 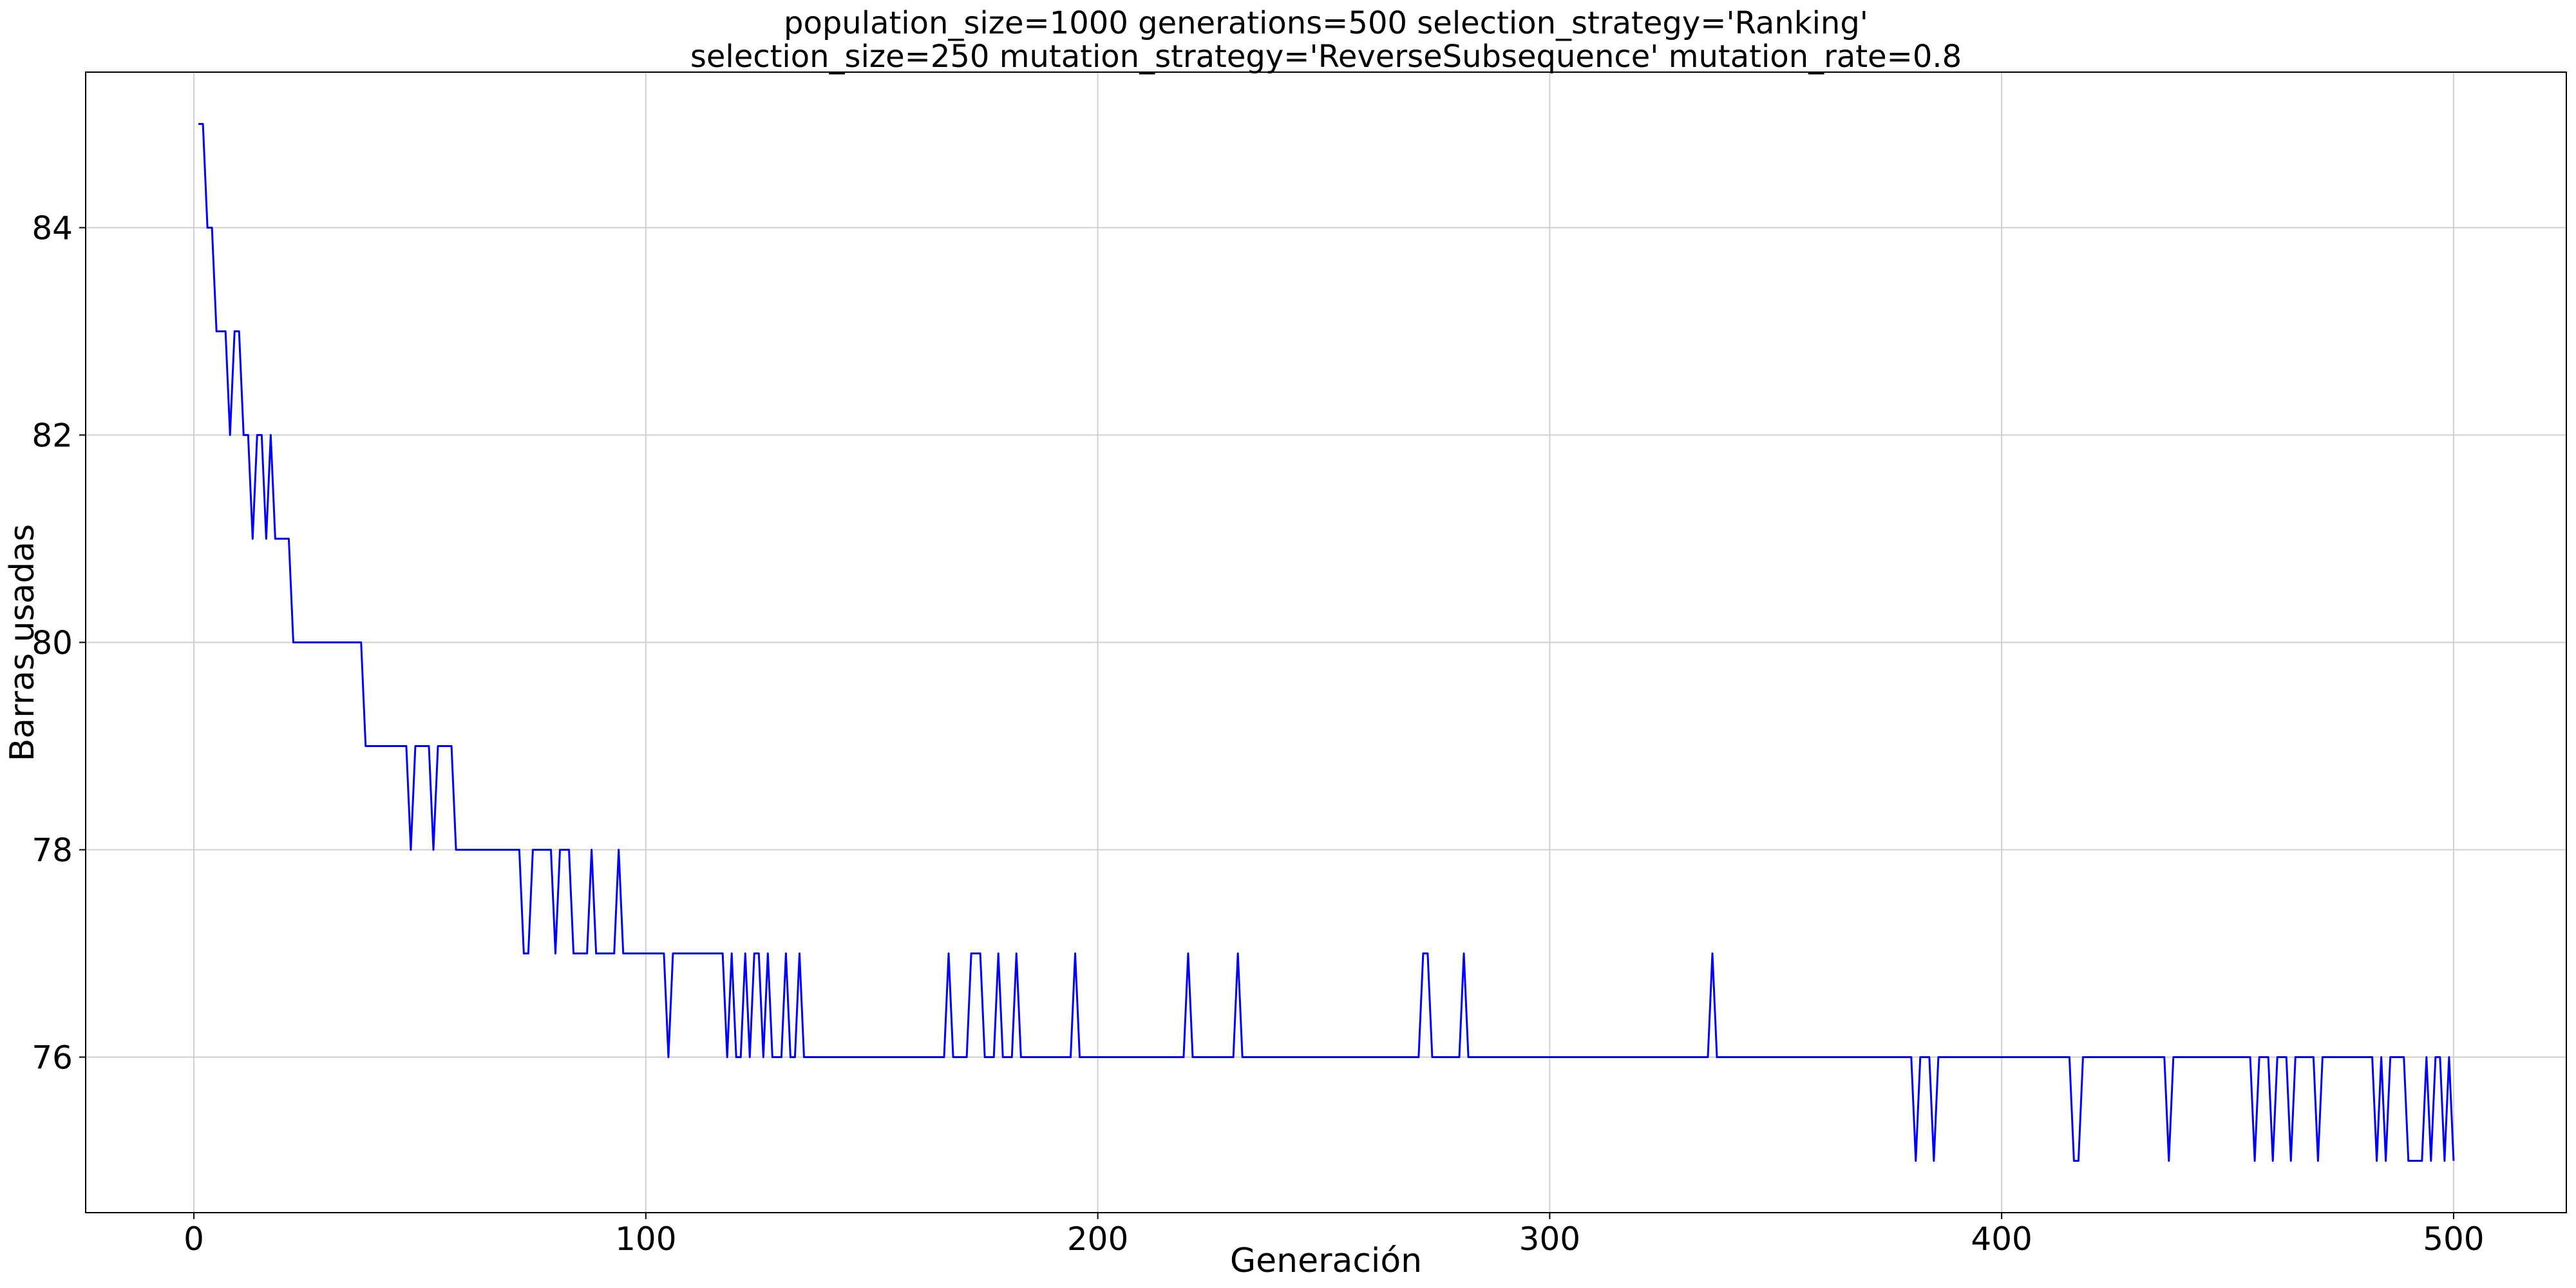 I want to click on y-tick-label: 80, so click(x=52, y=643).